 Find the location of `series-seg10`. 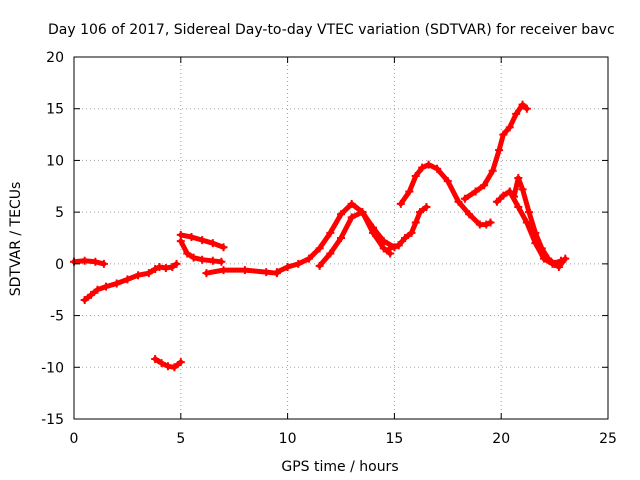

series-seg10 is located at coordinates (445, 194).